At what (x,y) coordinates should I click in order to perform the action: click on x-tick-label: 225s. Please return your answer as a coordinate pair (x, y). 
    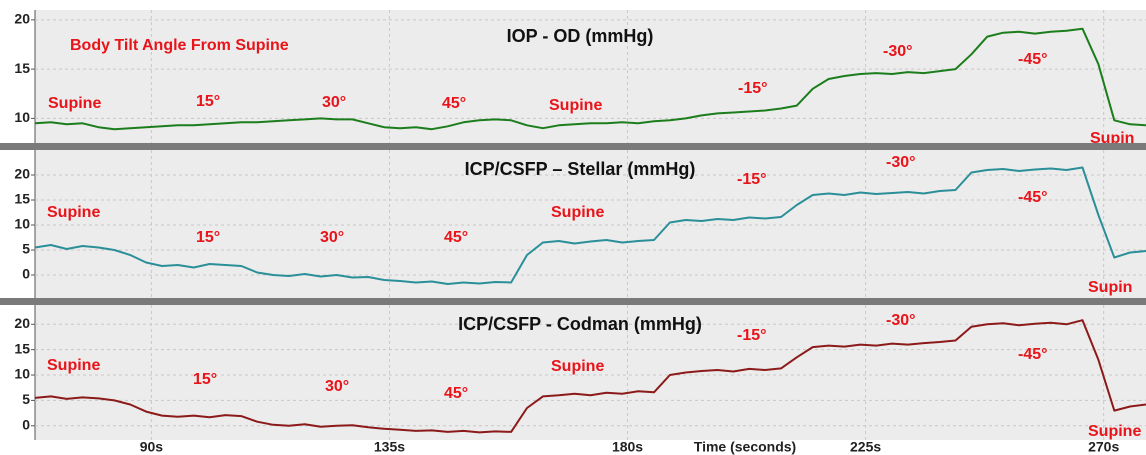
    Looking at the image, I should click on (865, 447).